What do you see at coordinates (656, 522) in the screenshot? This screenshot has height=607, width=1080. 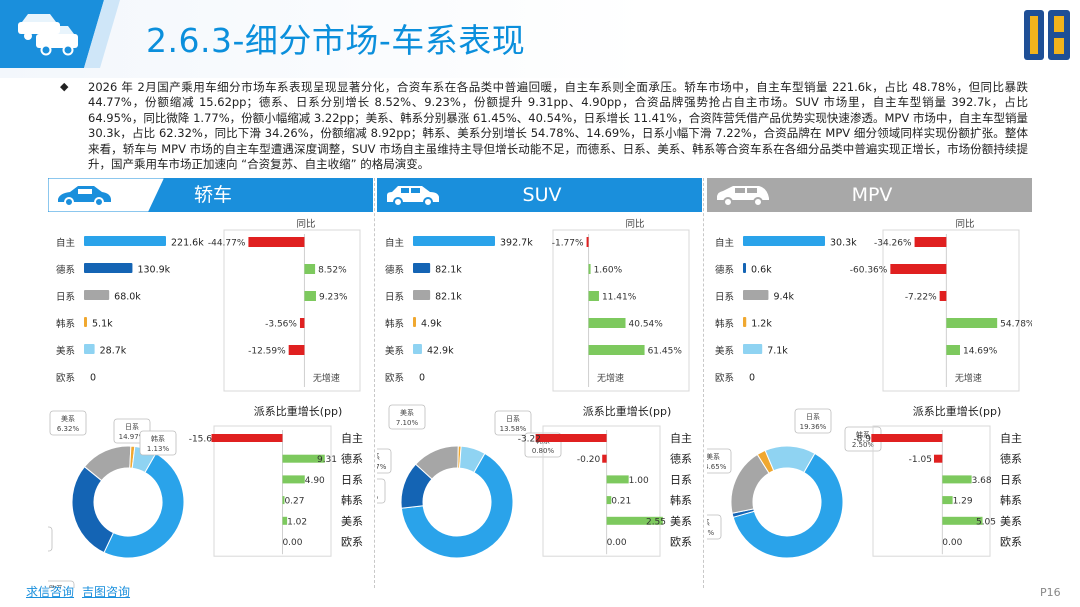 I see `pp-value-label: 2.55` at bounding box center [656, 522].